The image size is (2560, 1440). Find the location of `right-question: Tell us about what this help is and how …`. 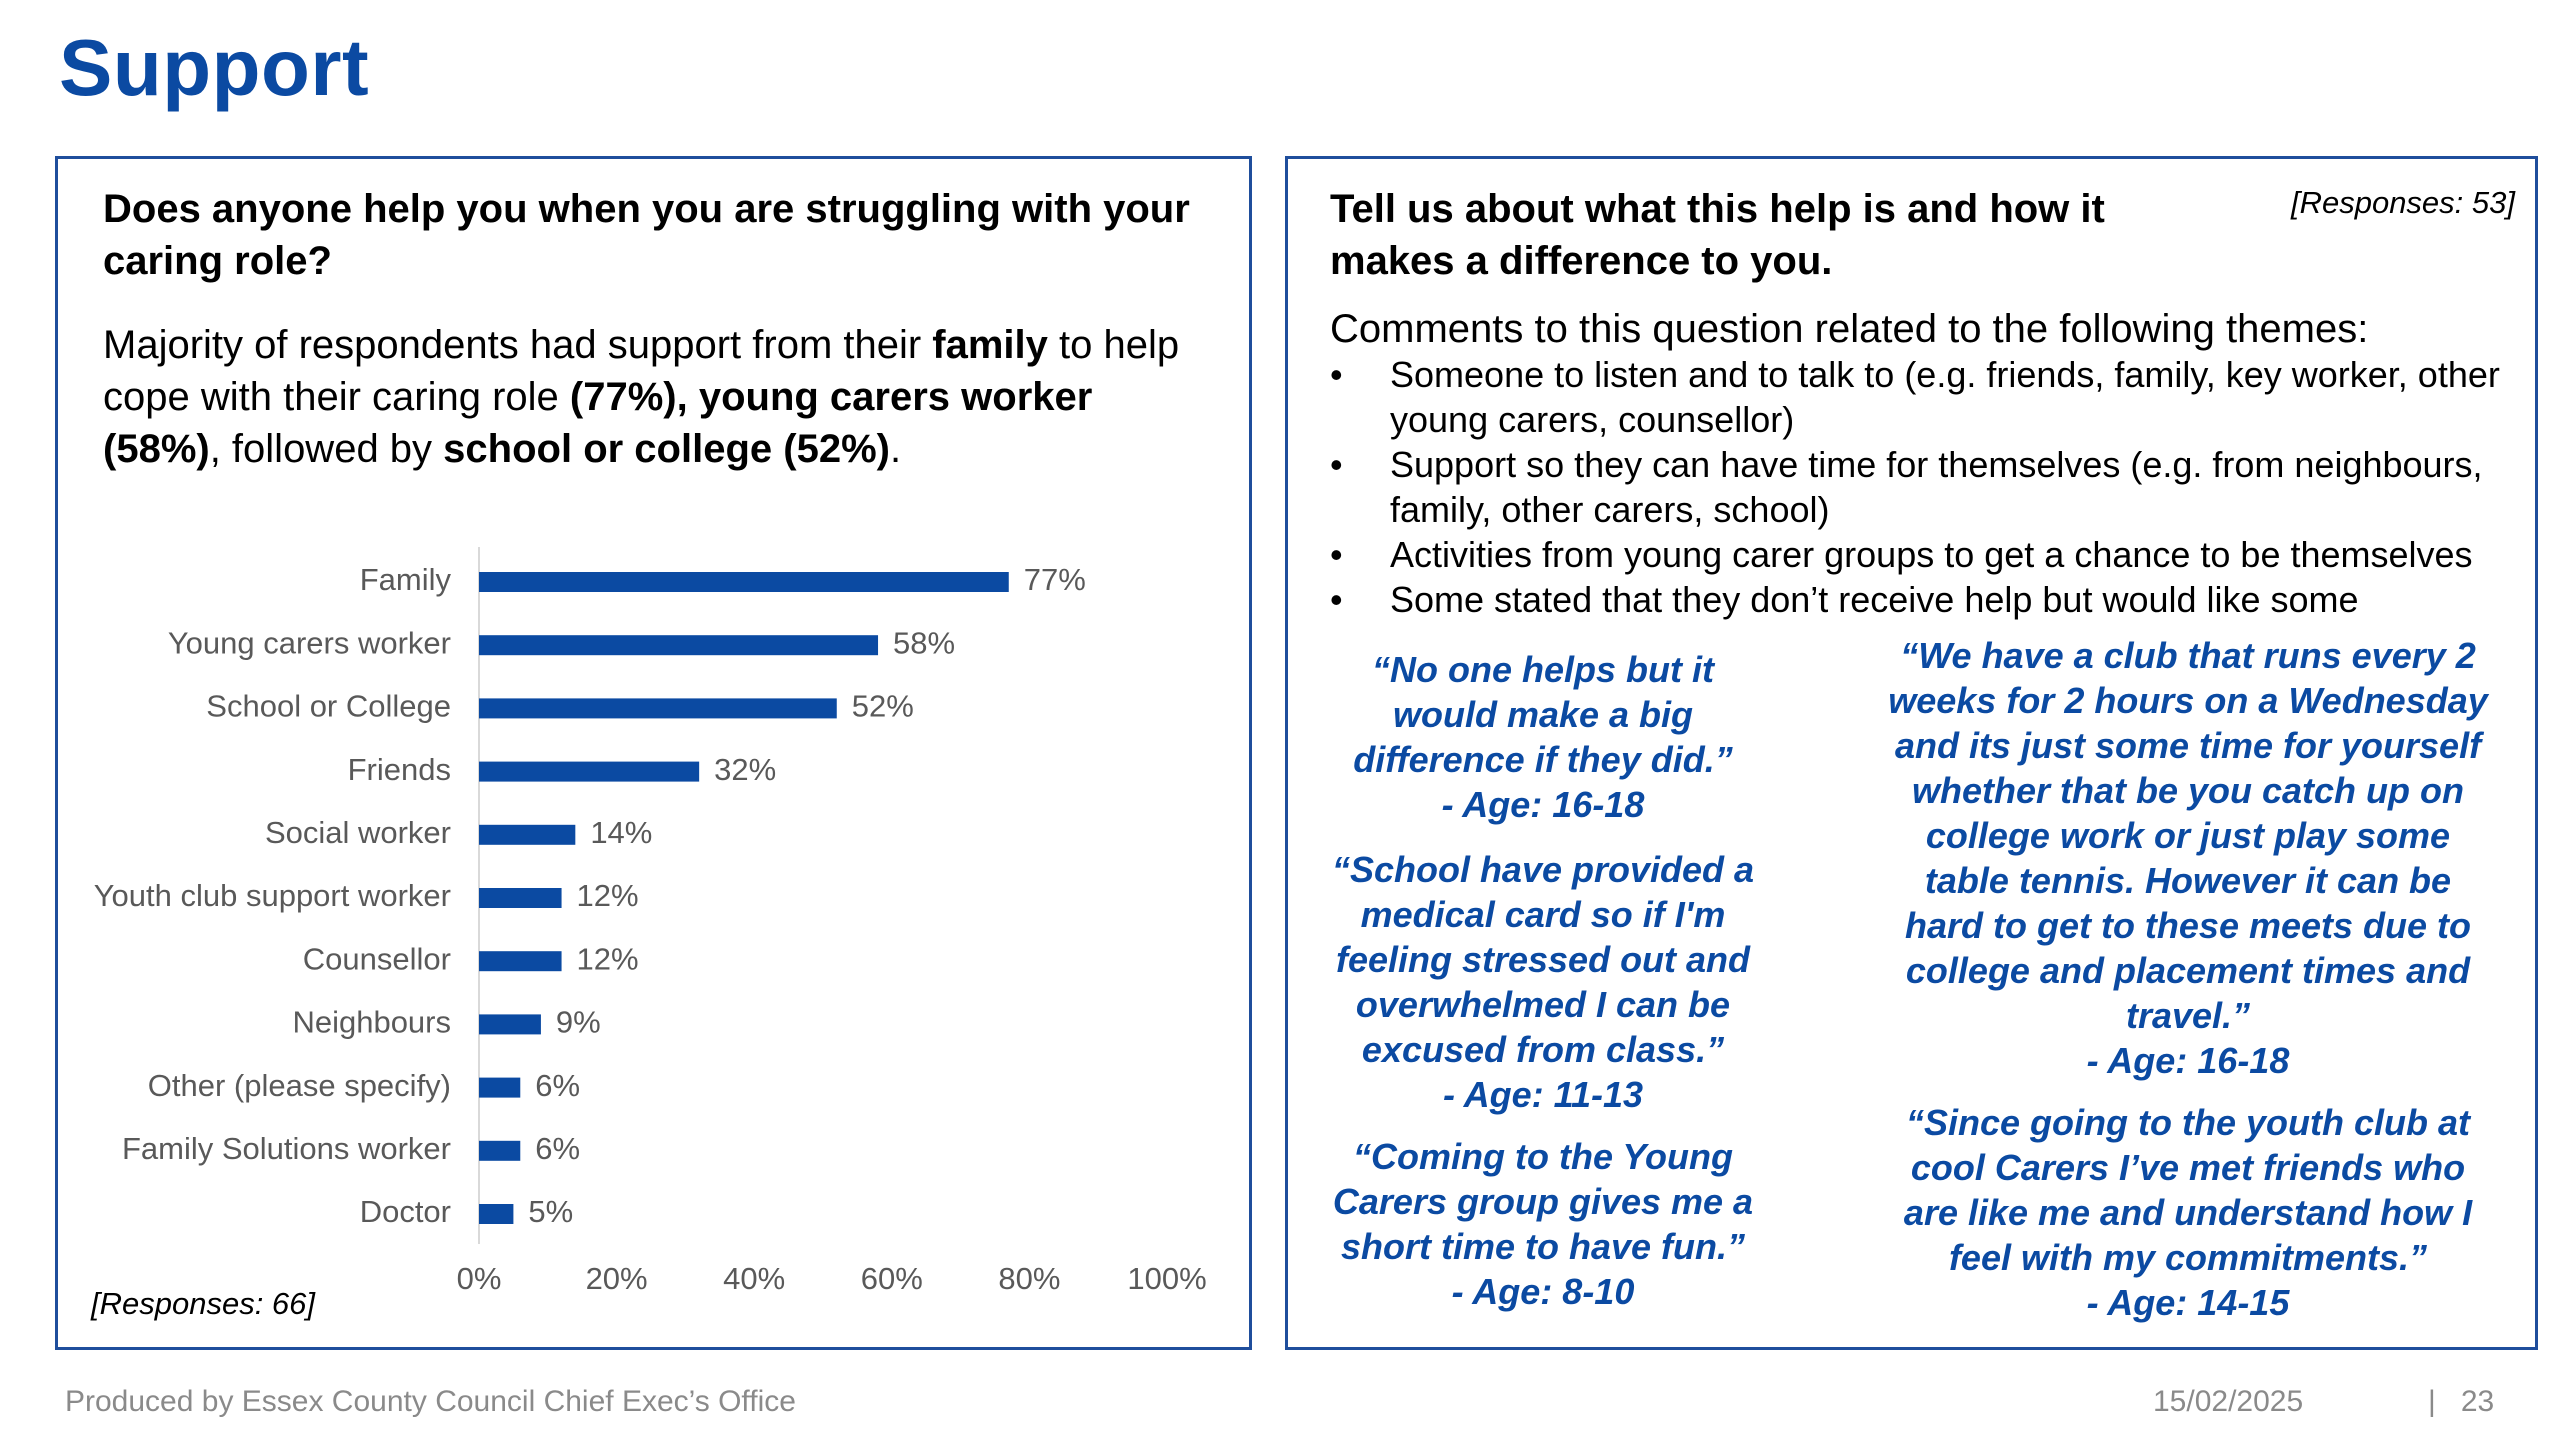

right-question: Tell us about what this help is and how … is located at coordinates (1717, 235).